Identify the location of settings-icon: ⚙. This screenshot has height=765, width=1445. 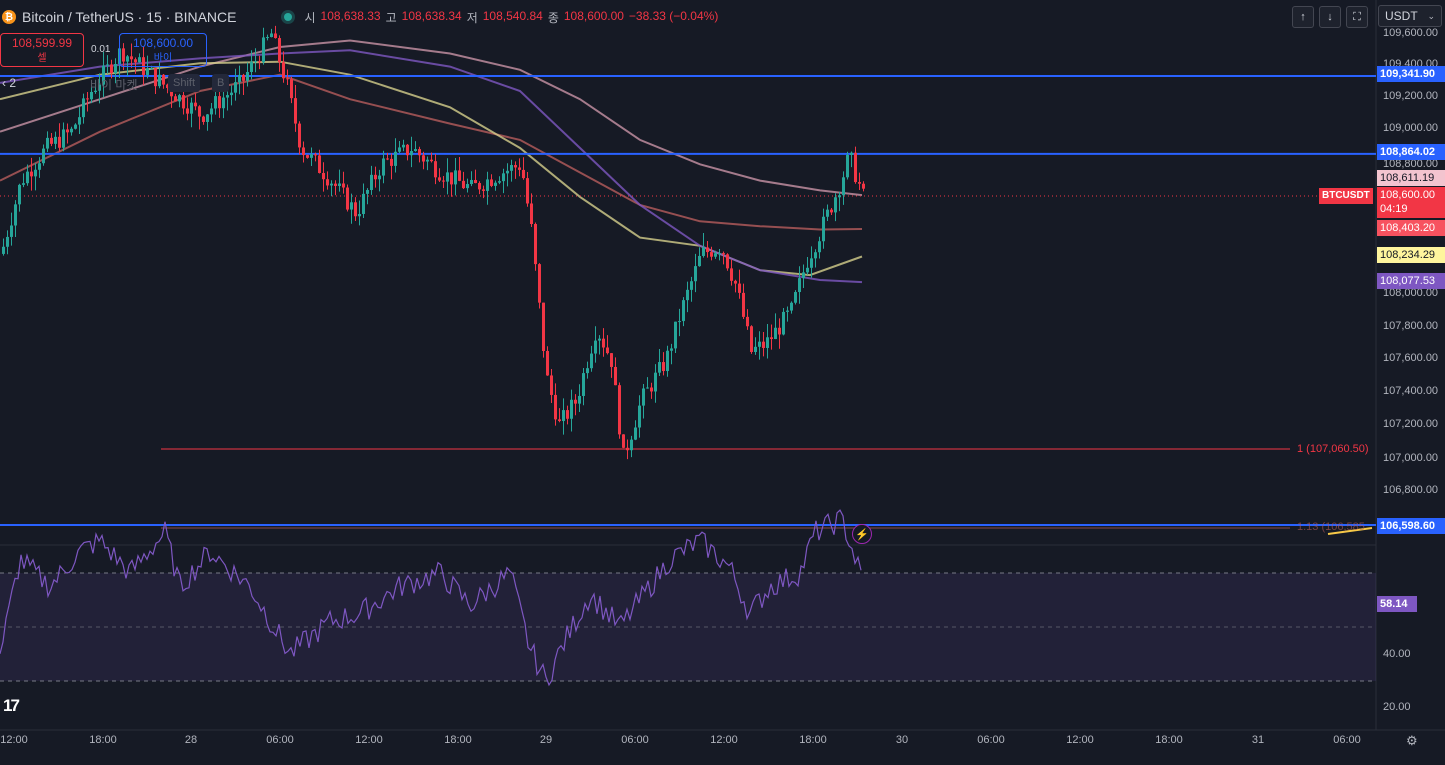
(1412, 740).